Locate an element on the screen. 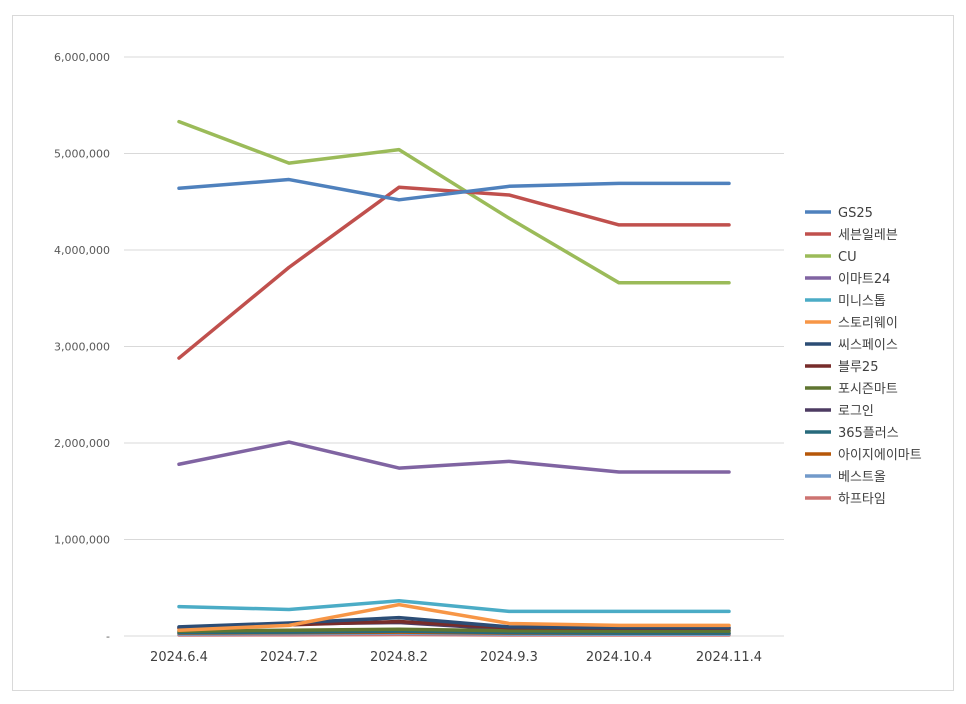 The height and width of the screenshot is (704, 966). legend-label: 베스트올 is located at coordinates (862, 477).